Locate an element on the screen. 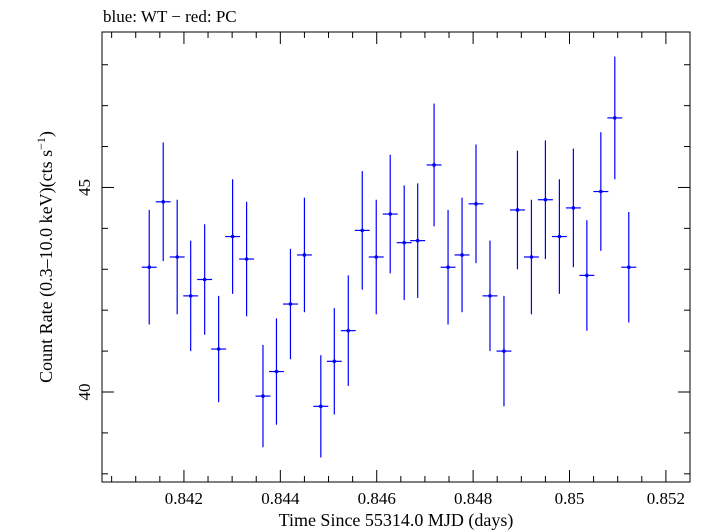  y-axis-label-main: Count Rate (0.3–10.0 keV)(cts s is located at coordinates (46, 266).